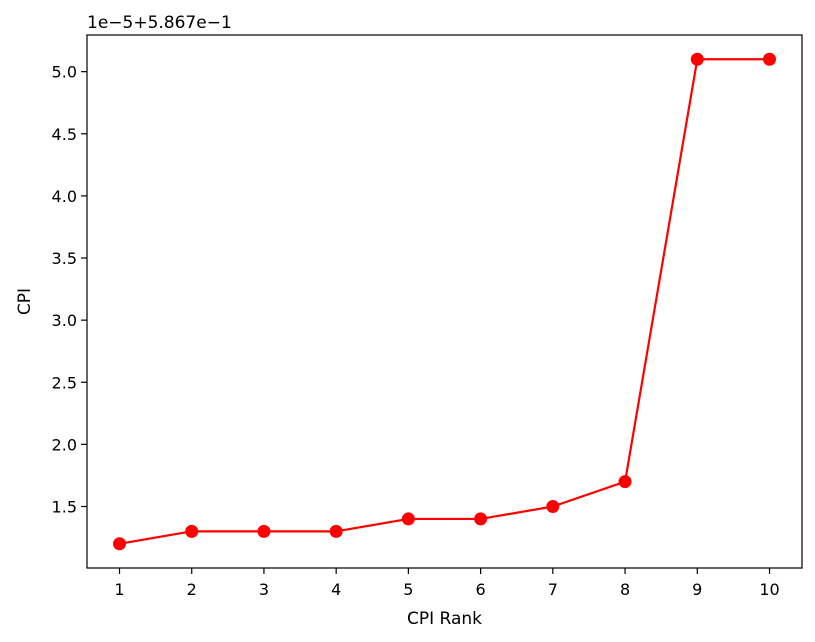 The height and width of the screenshot is (642, 815). Describe the element at coordinates (119, 589) in the screenshot. I see `x-tick-label: 1` at that location.